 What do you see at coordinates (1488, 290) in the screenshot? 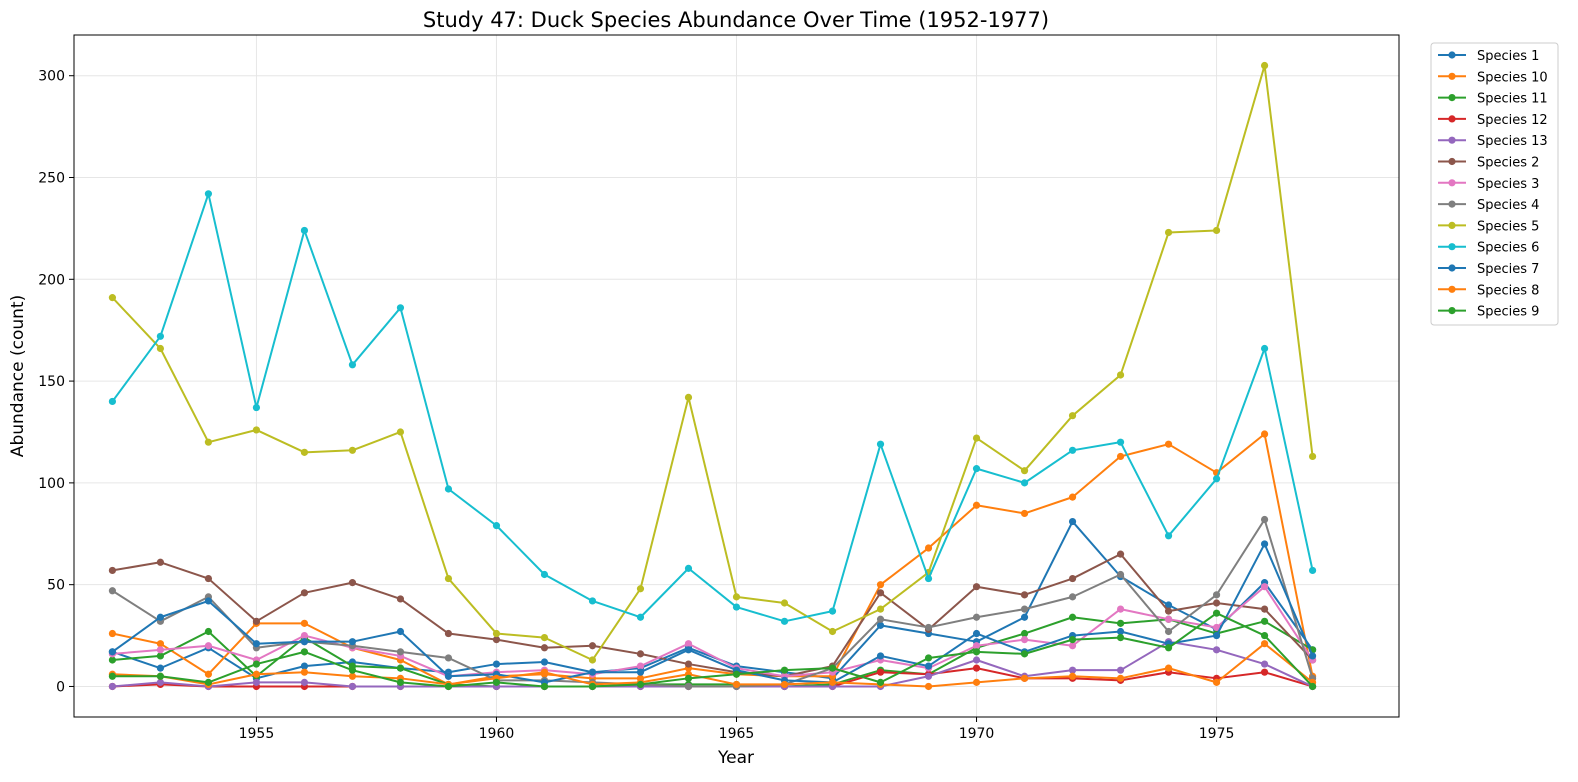
I see `legend-entry-species-8: Species 8` at bounding box center [1488, 290].